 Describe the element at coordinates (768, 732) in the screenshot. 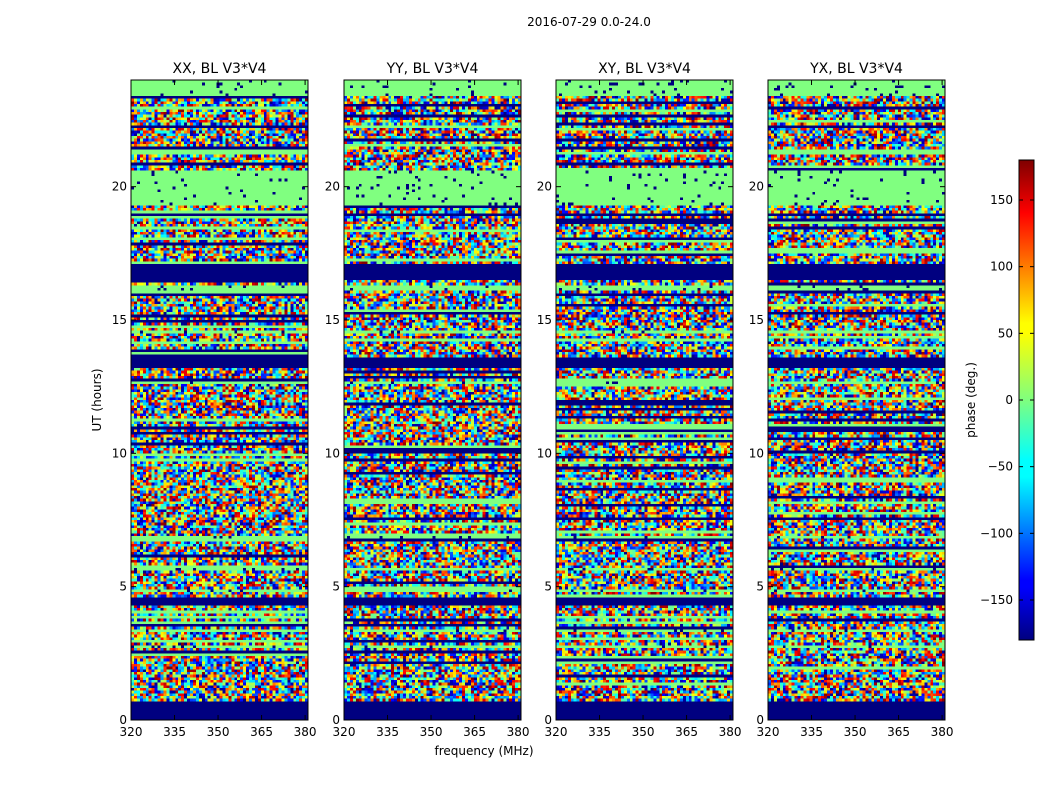

I see `panel-3-xtick-label-320: 320` at that location.